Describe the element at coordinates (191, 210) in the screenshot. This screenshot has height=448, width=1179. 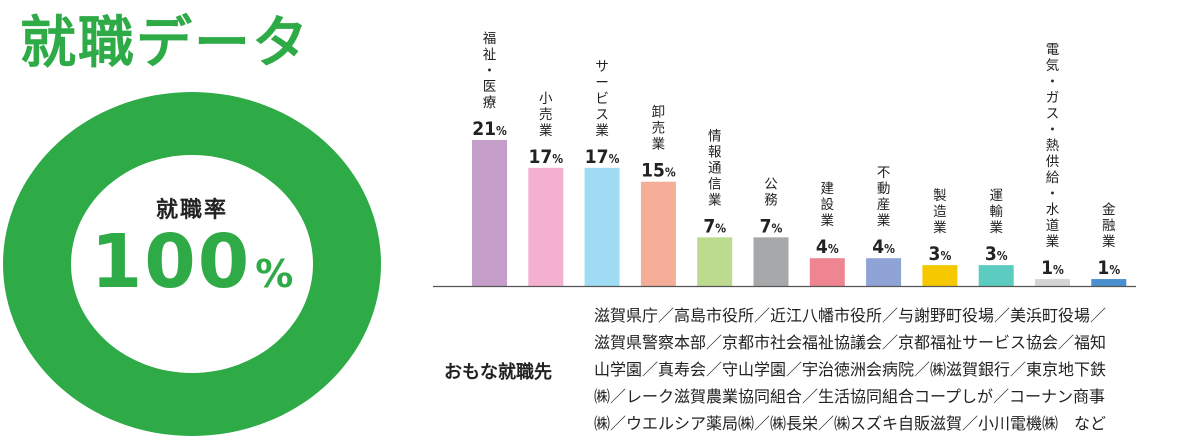
I see `employment-rate-label: 就職率` at that location.